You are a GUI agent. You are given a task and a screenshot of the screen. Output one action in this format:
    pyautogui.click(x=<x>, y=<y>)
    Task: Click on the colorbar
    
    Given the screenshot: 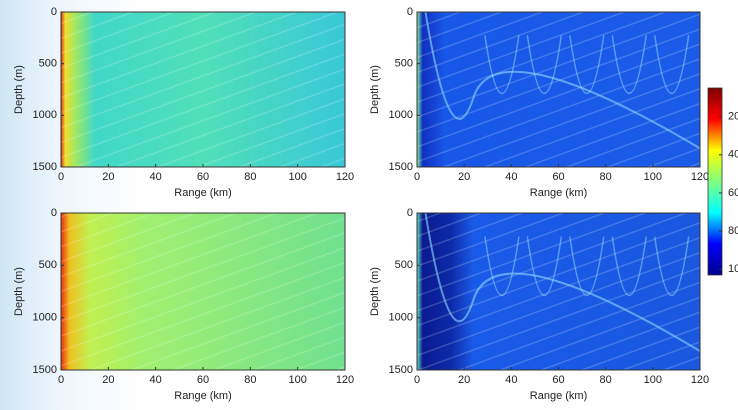 What is the action you would take?
    pyautogui.click(x=715, y=181)
    